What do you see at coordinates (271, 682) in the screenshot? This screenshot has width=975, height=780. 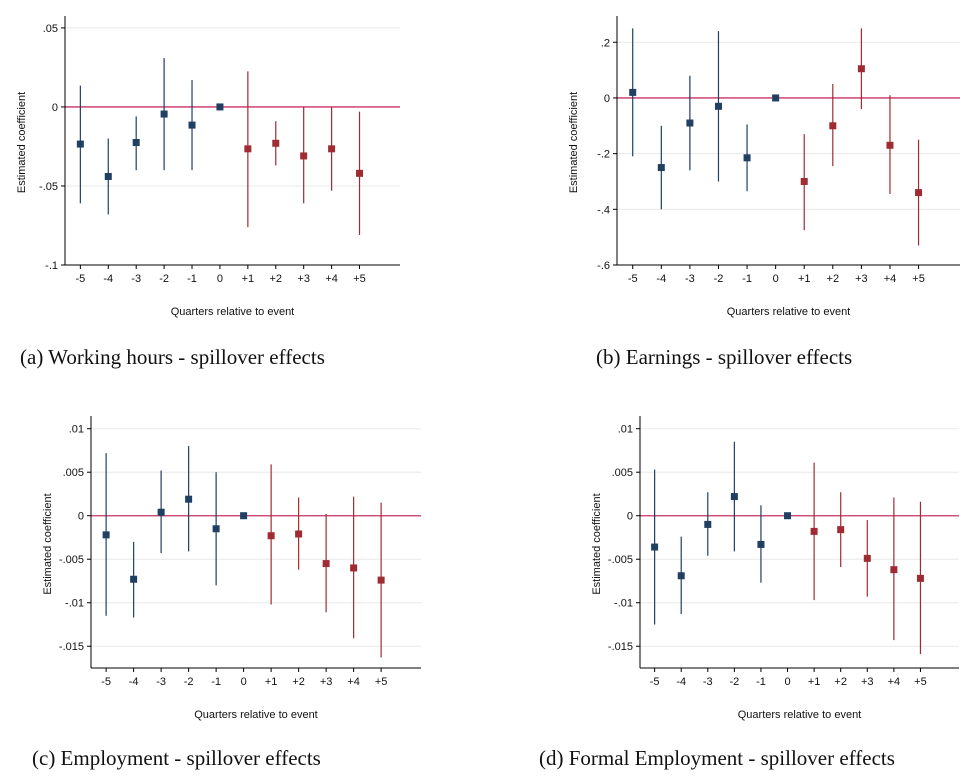 I see `x-tick-label: +1` at bounding box center [271, 682].